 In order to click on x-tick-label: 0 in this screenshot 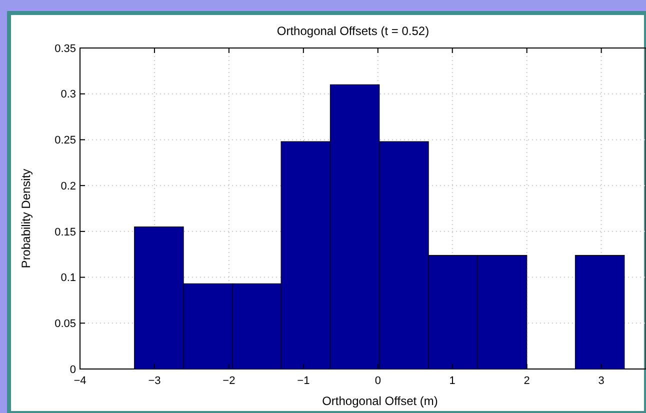, I will do `click(377, 381)`.